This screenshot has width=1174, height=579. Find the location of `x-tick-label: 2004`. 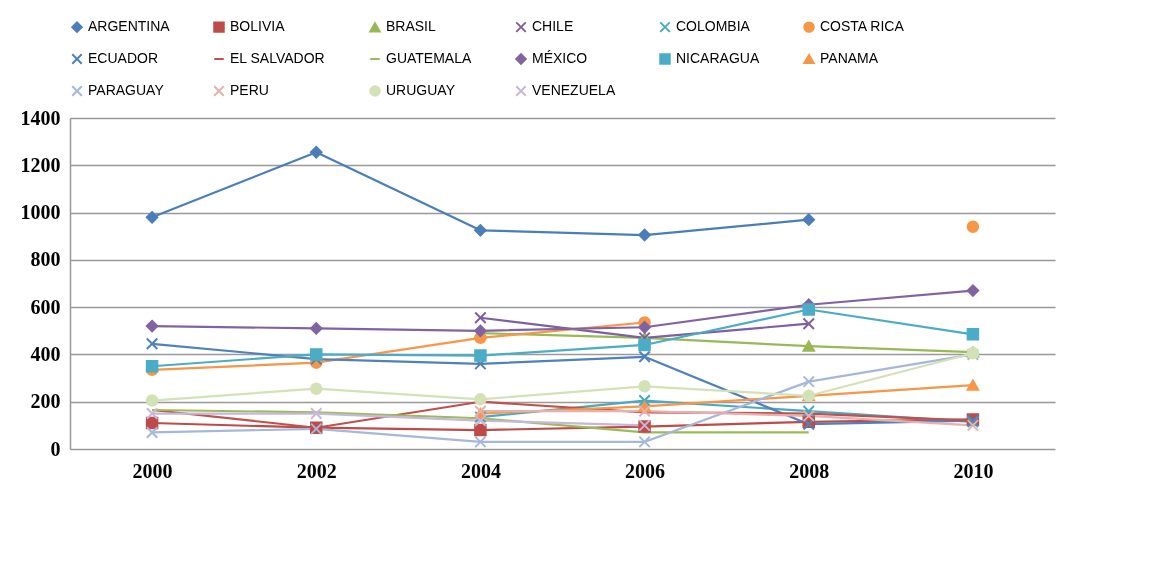

x-tick-label: 2004 is located at coordinates (480, 470).